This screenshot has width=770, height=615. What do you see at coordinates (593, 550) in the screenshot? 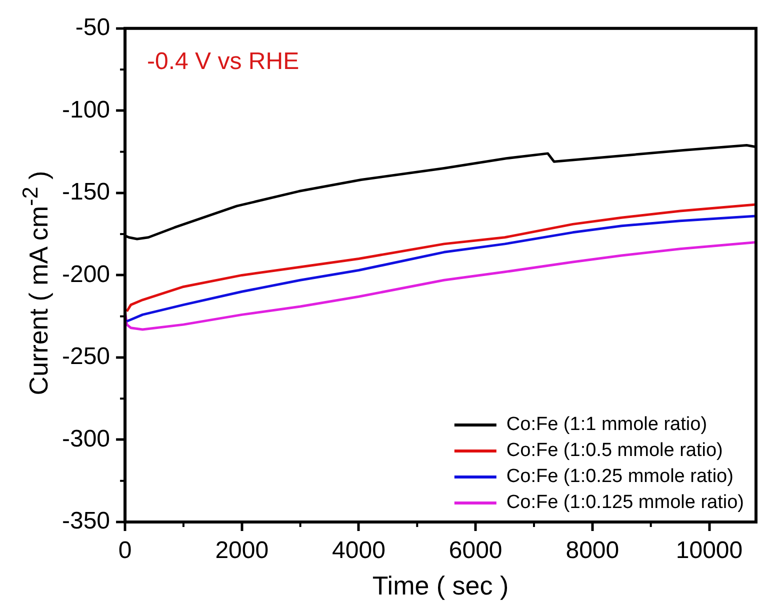
I see `x-tick-label: 8000` at bounding box center [593, 550].